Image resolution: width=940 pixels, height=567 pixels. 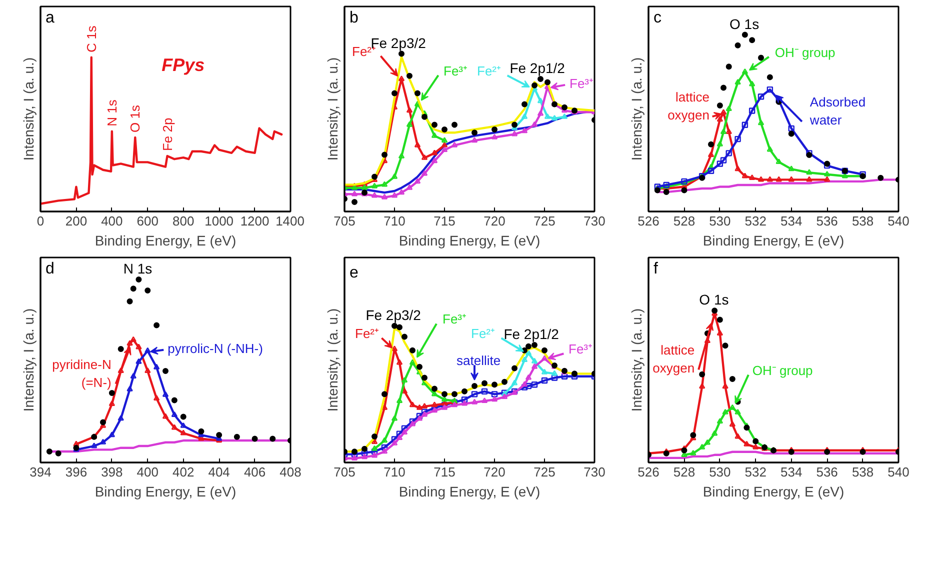 What do you see at coordinates (354, 273) in the screenshot?
I see `chart-title: e` at bounding box center [354, 273].